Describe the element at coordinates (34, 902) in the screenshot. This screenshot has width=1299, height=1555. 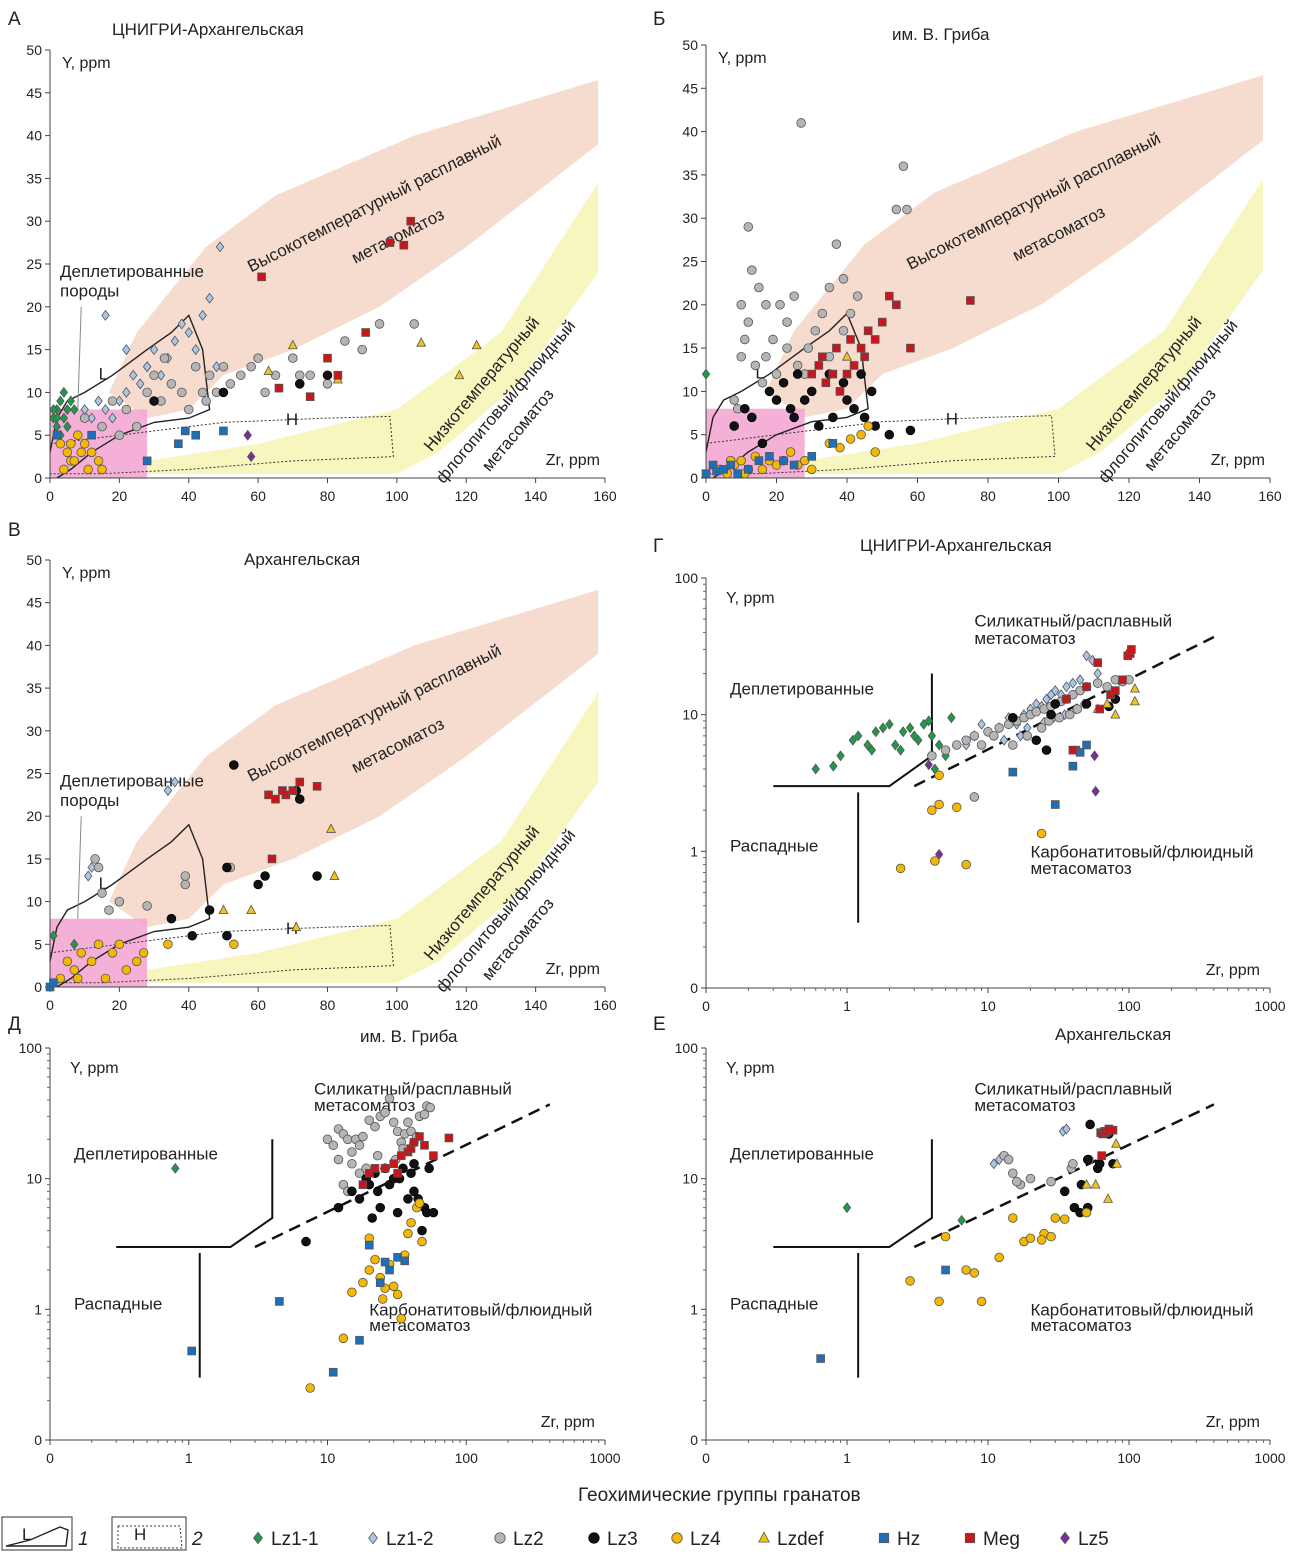
I see `y-tick-label: 10` at that location.